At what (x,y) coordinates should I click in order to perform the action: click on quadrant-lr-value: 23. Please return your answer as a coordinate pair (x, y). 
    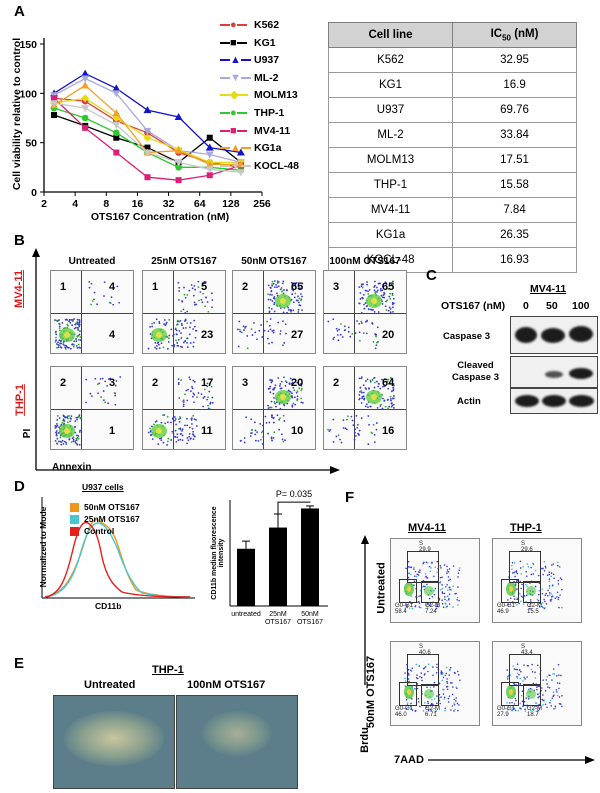
    Looking at the image, I should click on (207, 335).